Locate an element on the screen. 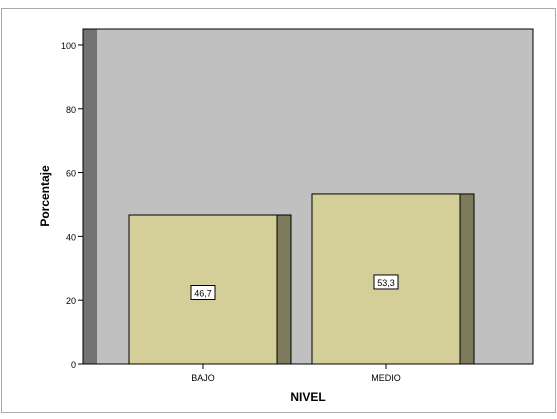 This screenshot has width=557, height=419. bar-side-medio is located at coordinates (467, 279).